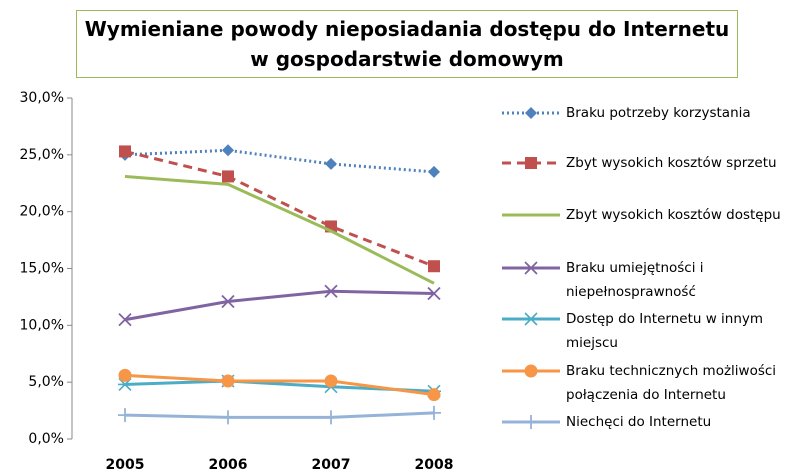 This screenshot has height=475, width=807. Describe the element at coordinates (665, 331) in the screenshot. I see `legend-label: Dostęp do Internetu w innym miejscu` at that location.